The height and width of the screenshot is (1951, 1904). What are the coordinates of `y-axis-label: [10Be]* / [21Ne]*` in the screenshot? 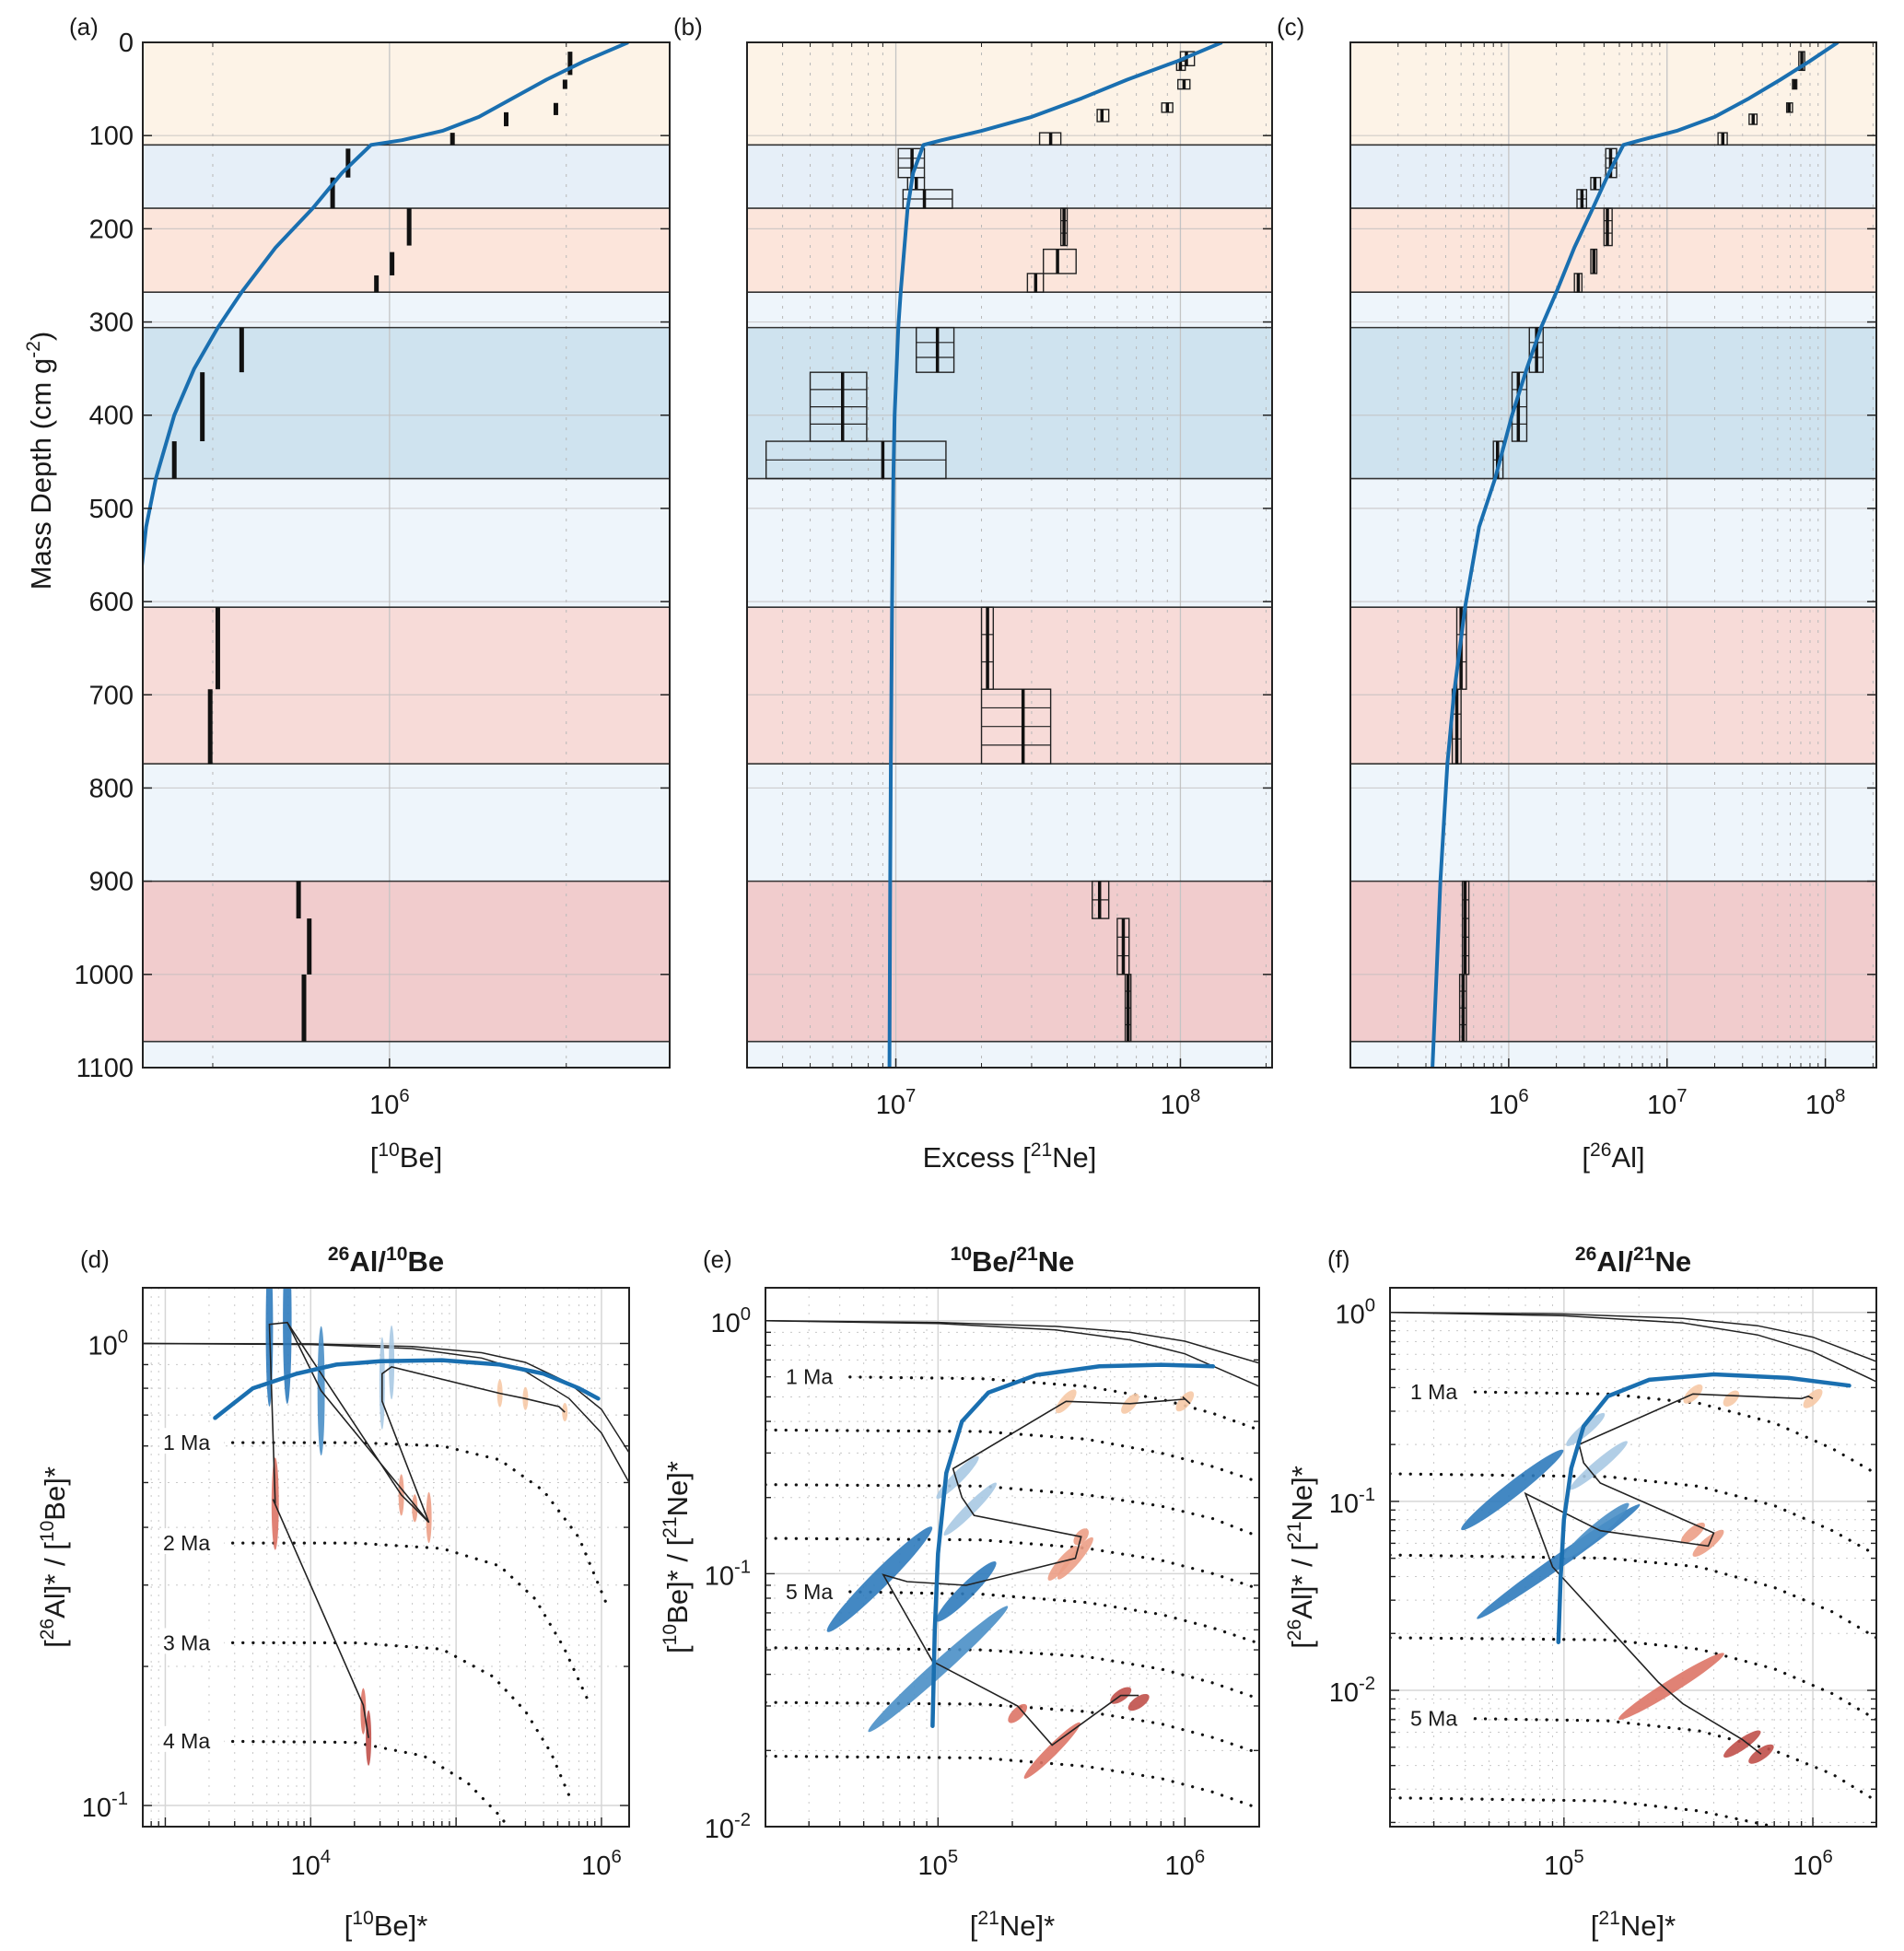 It's located at (677, 1557).